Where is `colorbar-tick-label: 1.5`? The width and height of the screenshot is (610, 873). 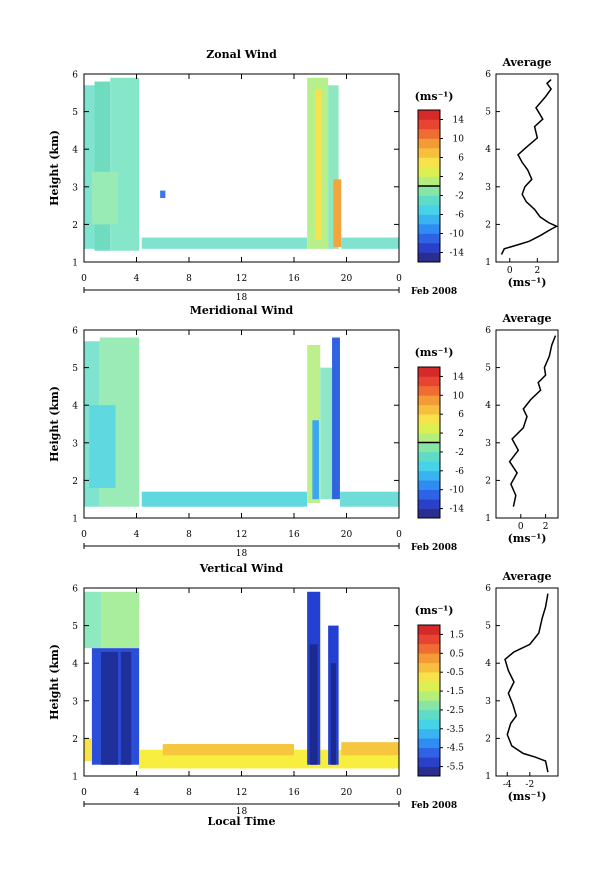 colorbar-tick-label: 1.5 is located at coordinates (457, 635).